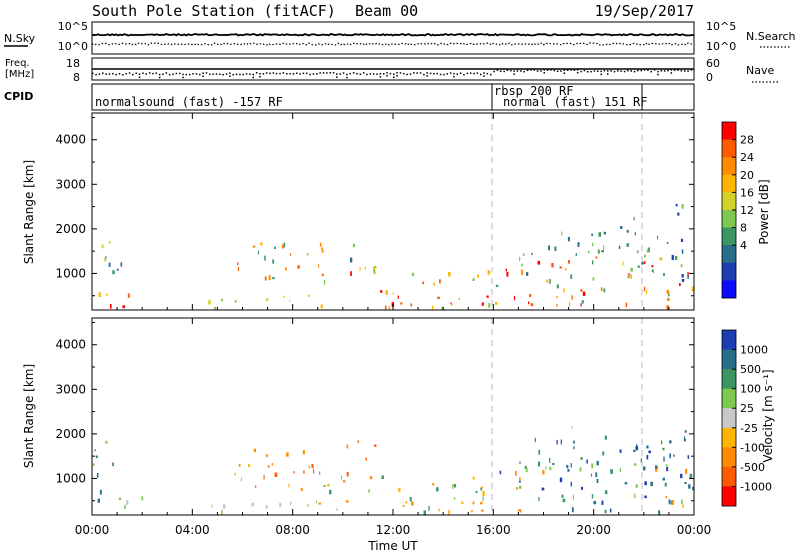 The height and width of the screenshot is (554, 800). Describe the element at coordinates (709, 77) in the screenshot. I see `nave-tick-bottom: 0` at that location.